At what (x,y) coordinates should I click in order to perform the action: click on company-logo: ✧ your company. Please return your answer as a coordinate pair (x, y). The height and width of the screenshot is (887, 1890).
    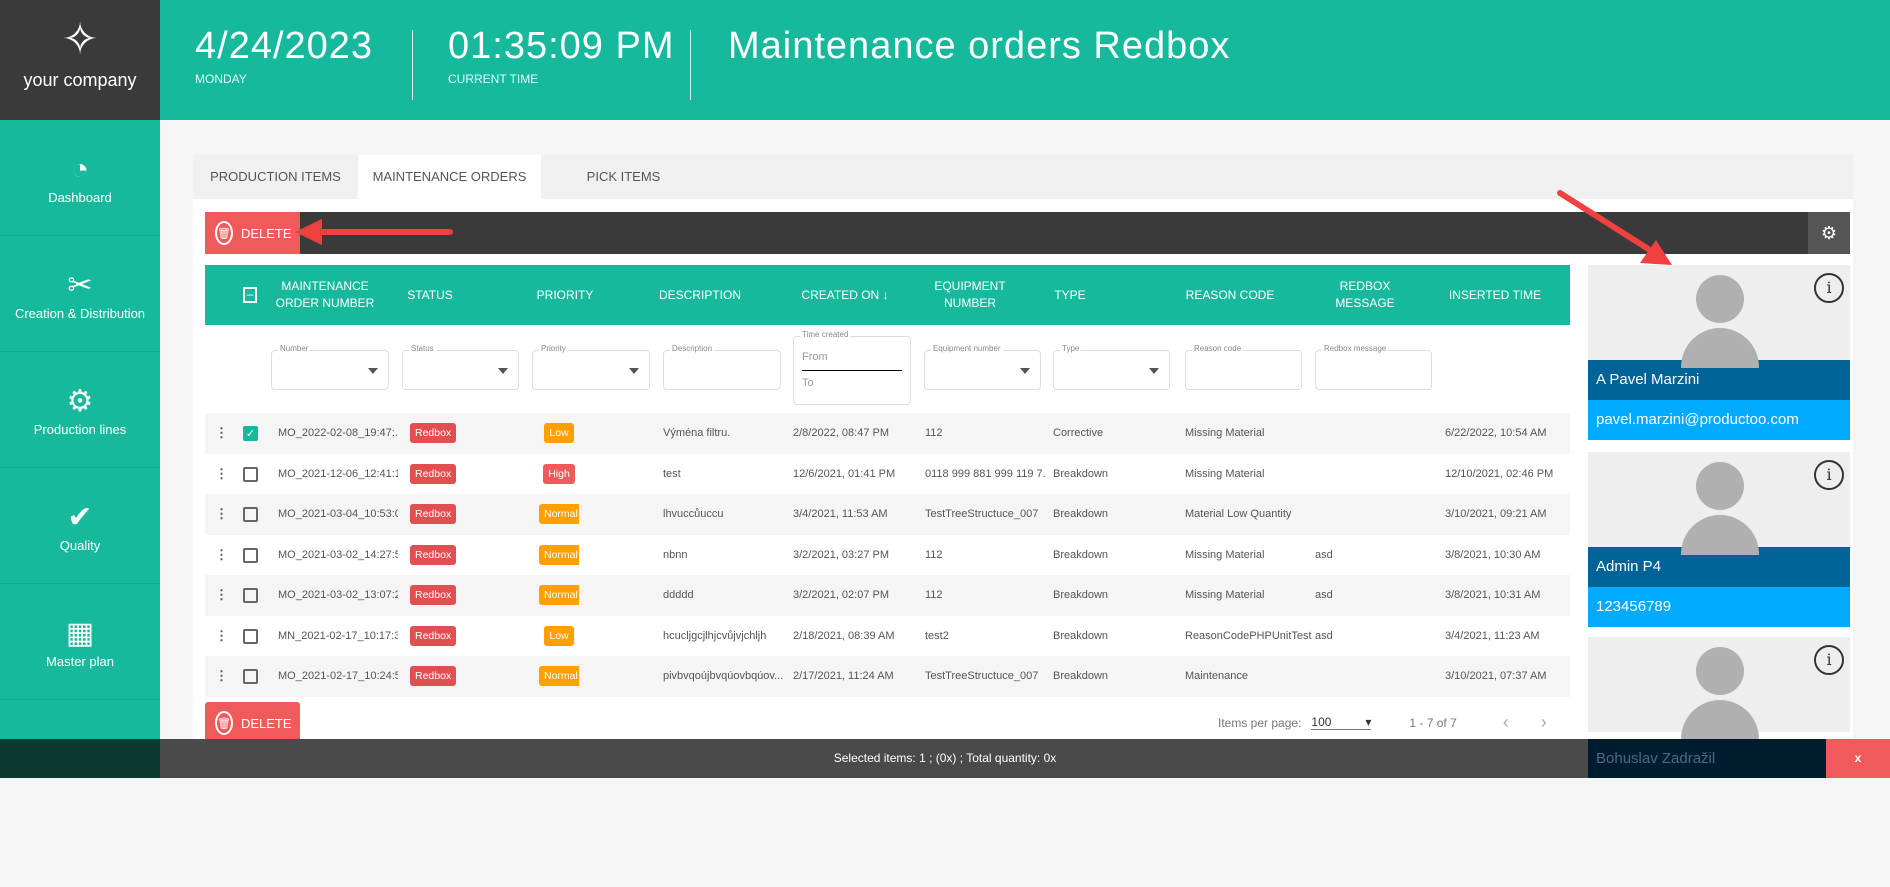
    Looking at the image, I should click on (80, 60).